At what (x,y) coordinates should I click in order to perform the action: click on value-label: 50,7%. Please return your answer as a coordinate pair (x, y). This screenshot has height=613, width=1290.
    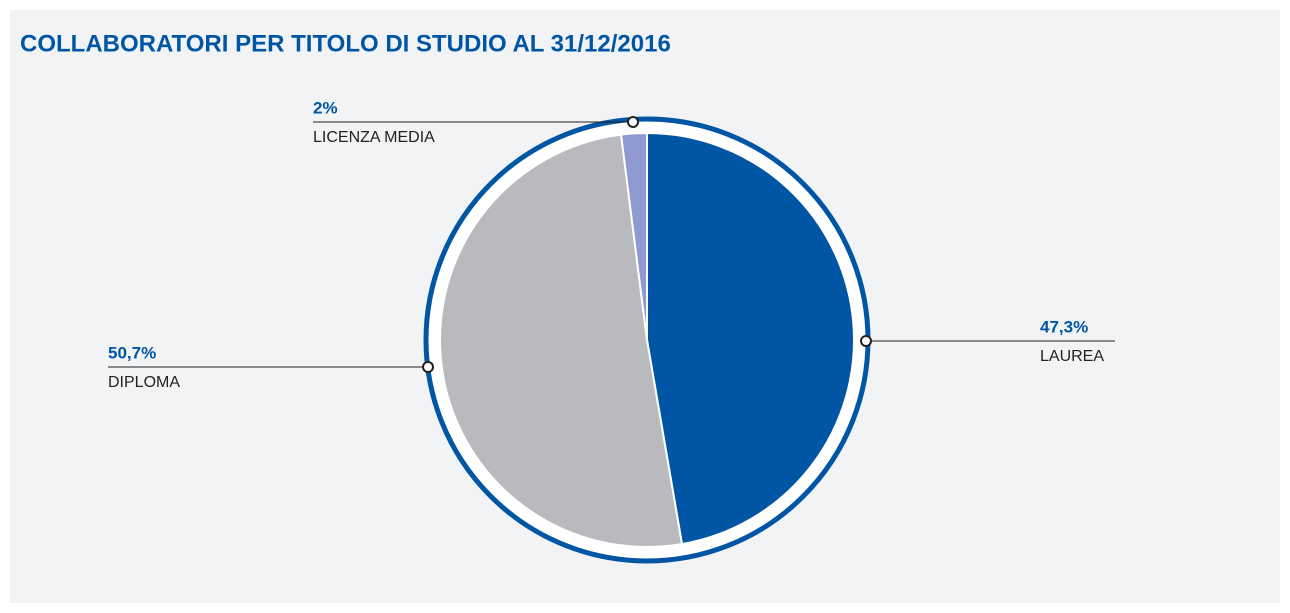
    Looking at the image, I should click on (132, 352).